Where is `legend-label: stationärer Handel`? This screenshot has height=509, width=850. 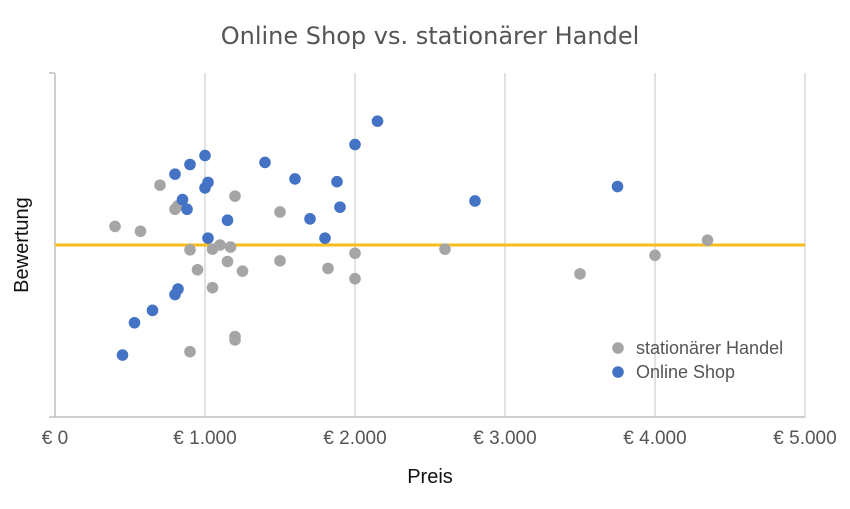 legend-label: stationärer Handel is located at coordinates (709, 348).